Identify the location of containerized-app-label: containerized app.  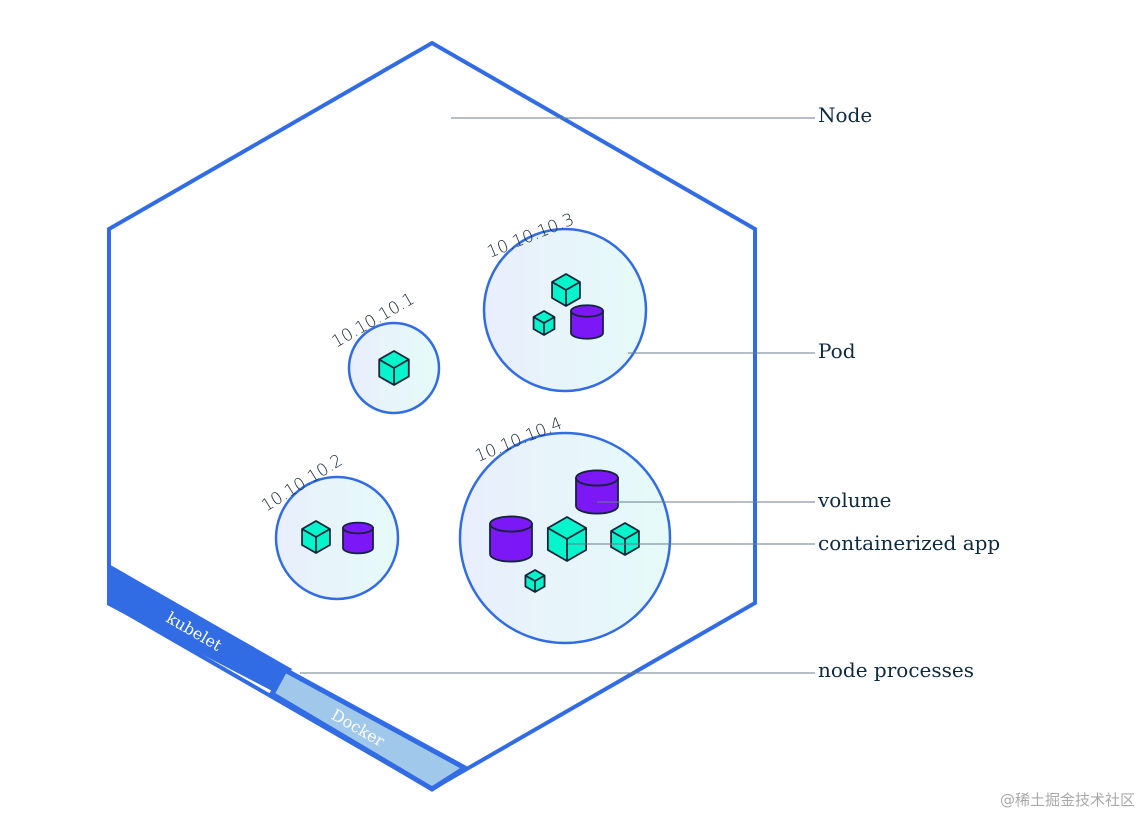
(909, 543).